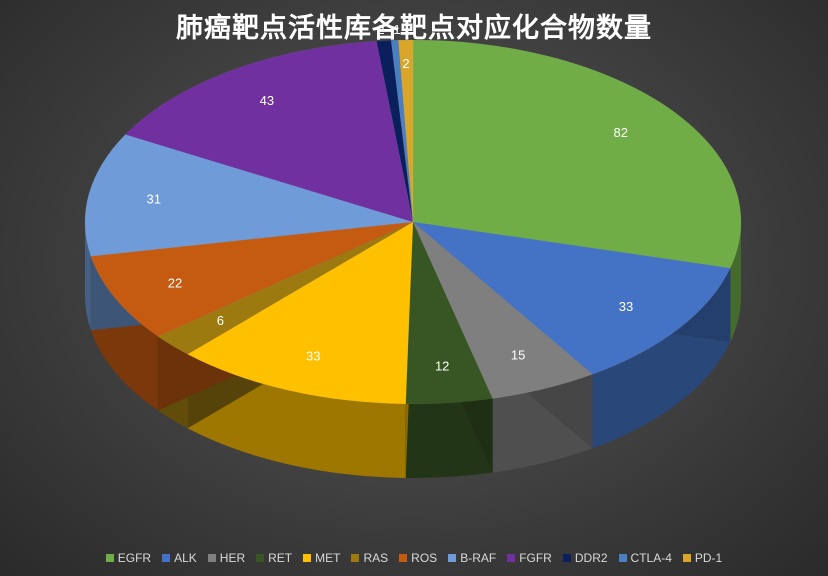  I want to click on legend-item-ddr2: DDR2, so click(585, 558).